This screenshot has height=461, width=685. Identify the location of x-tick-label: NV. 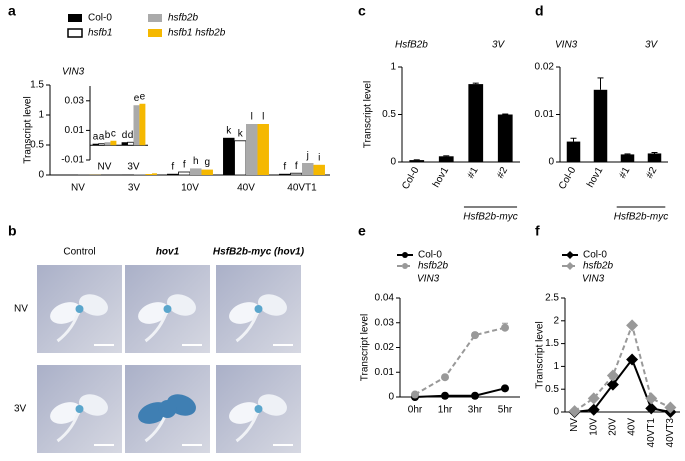
(574, 425).